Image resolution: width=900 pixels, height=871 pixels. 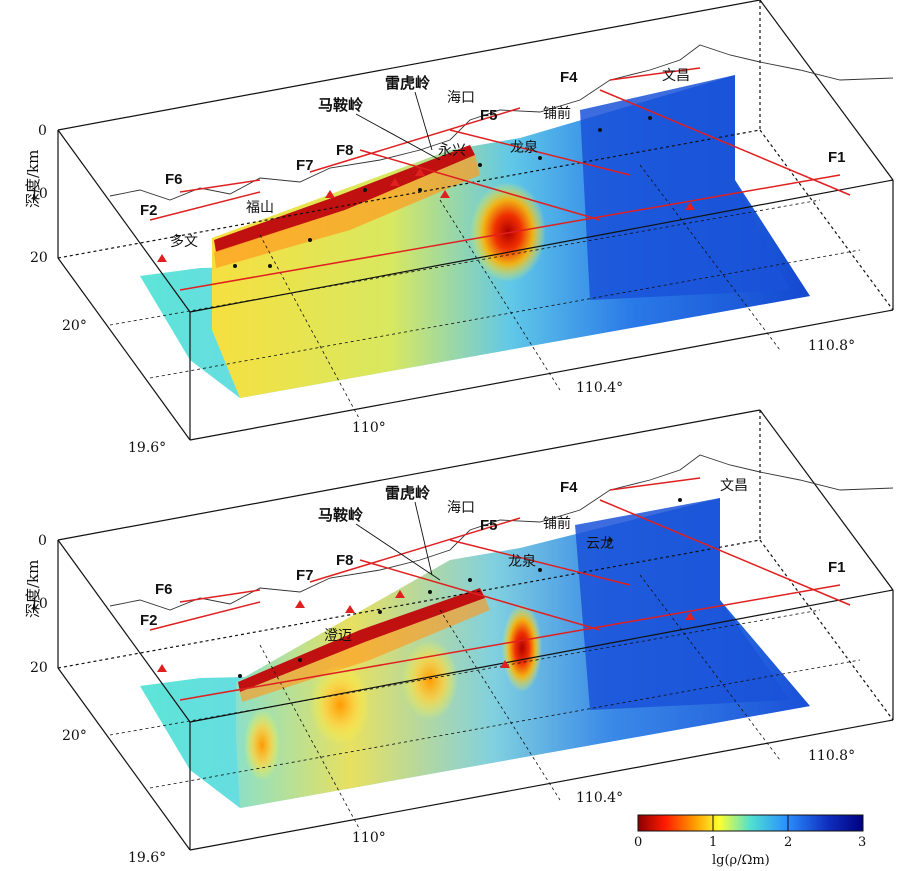 I want to click on top-lat-tick-19-6: 19.6°, so click(x=147, y=448).